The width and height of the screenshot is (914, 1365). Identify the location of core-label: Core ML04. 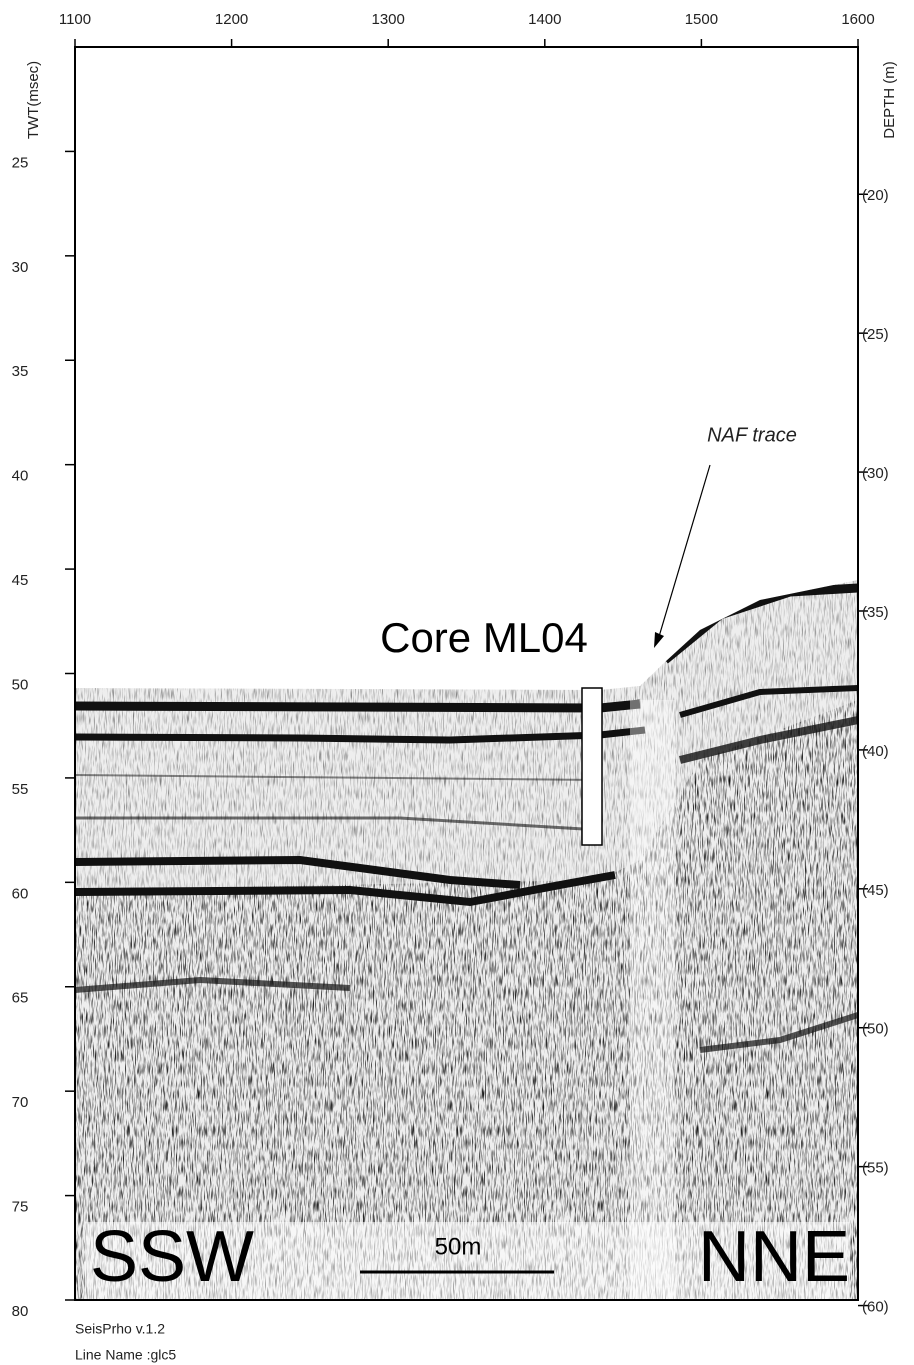
(484, 637).